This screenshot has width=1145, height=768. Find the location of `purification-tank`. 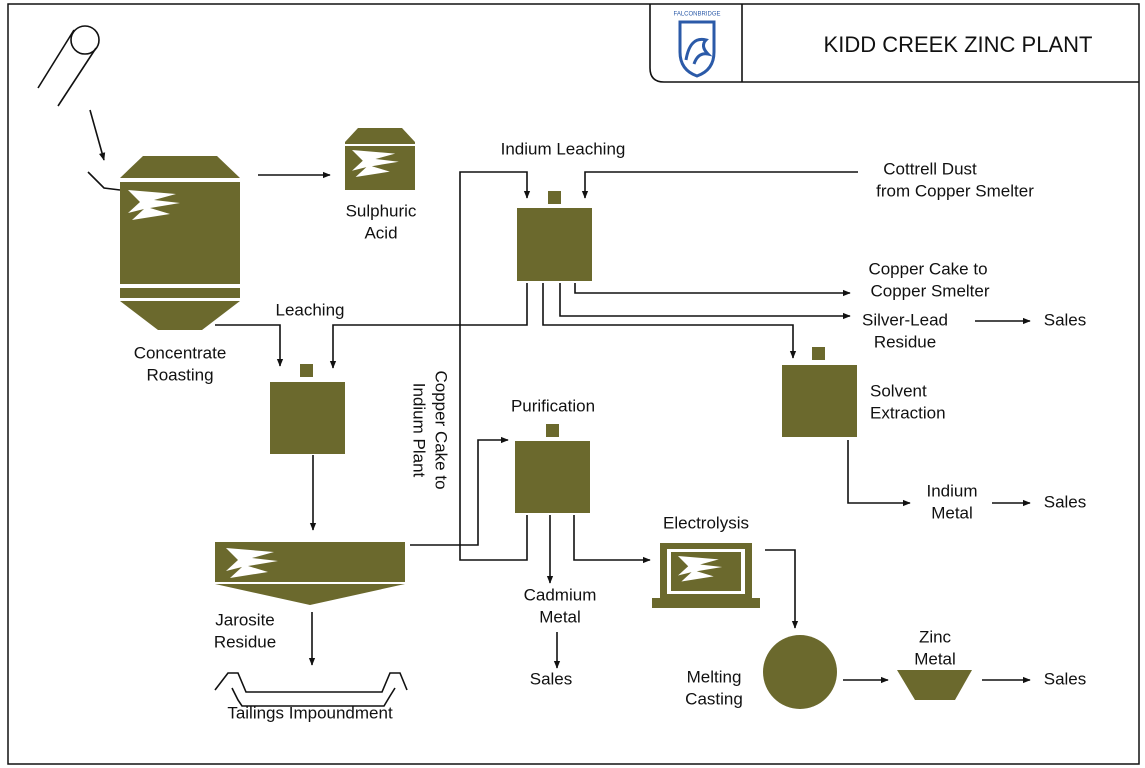

purification-tank is located at coordinates (552, 468).